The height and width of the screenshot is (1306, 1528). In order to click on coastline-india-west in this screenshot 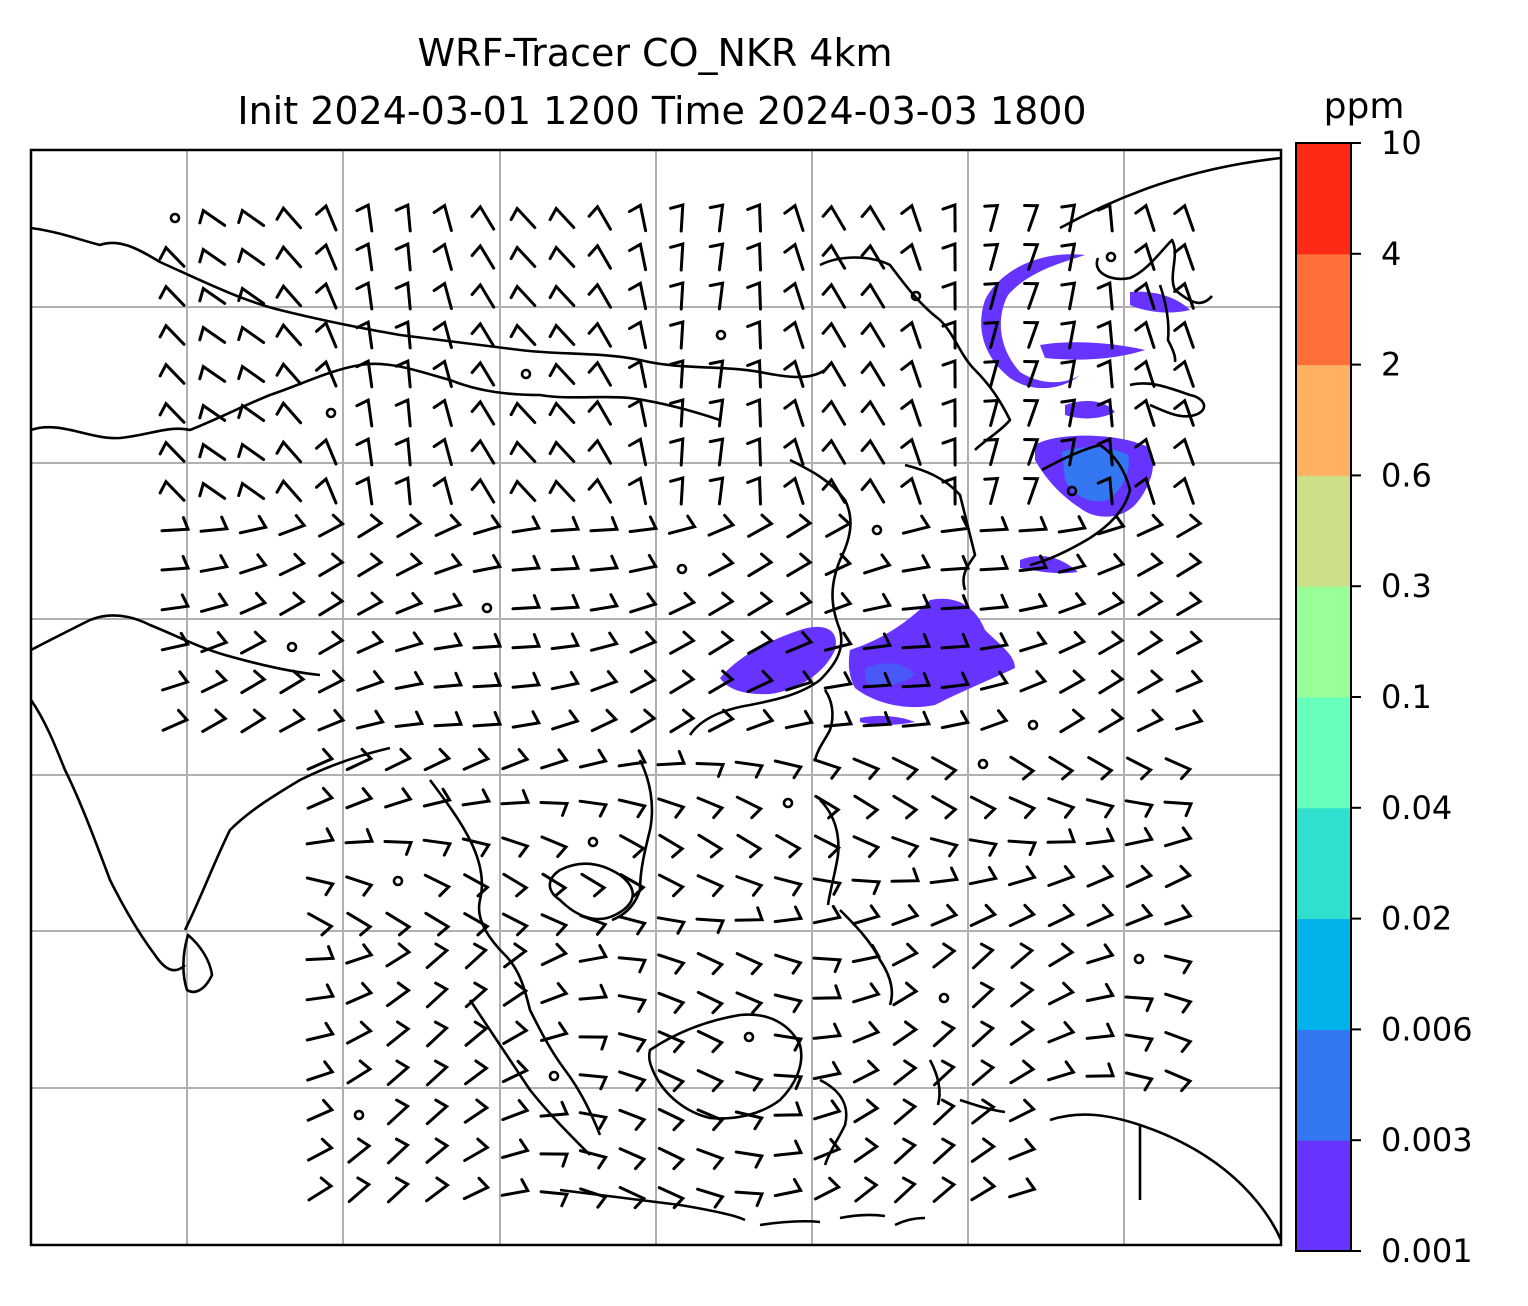, I will do `click(107, 835)`.